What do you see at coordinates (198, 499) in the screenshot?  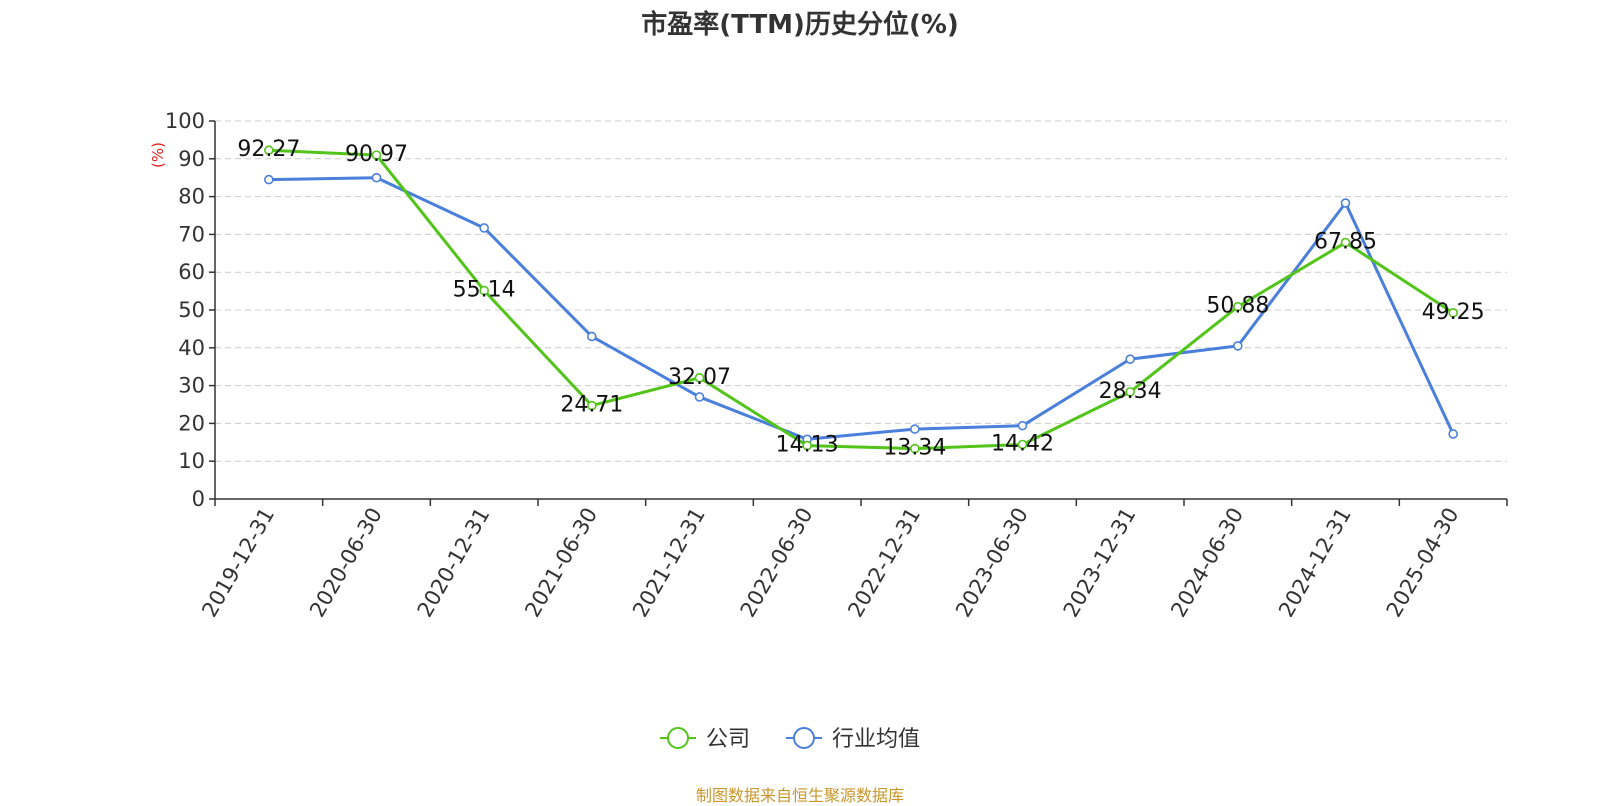 I see `y-tick-label: 0` at bounding box center [198, 499].